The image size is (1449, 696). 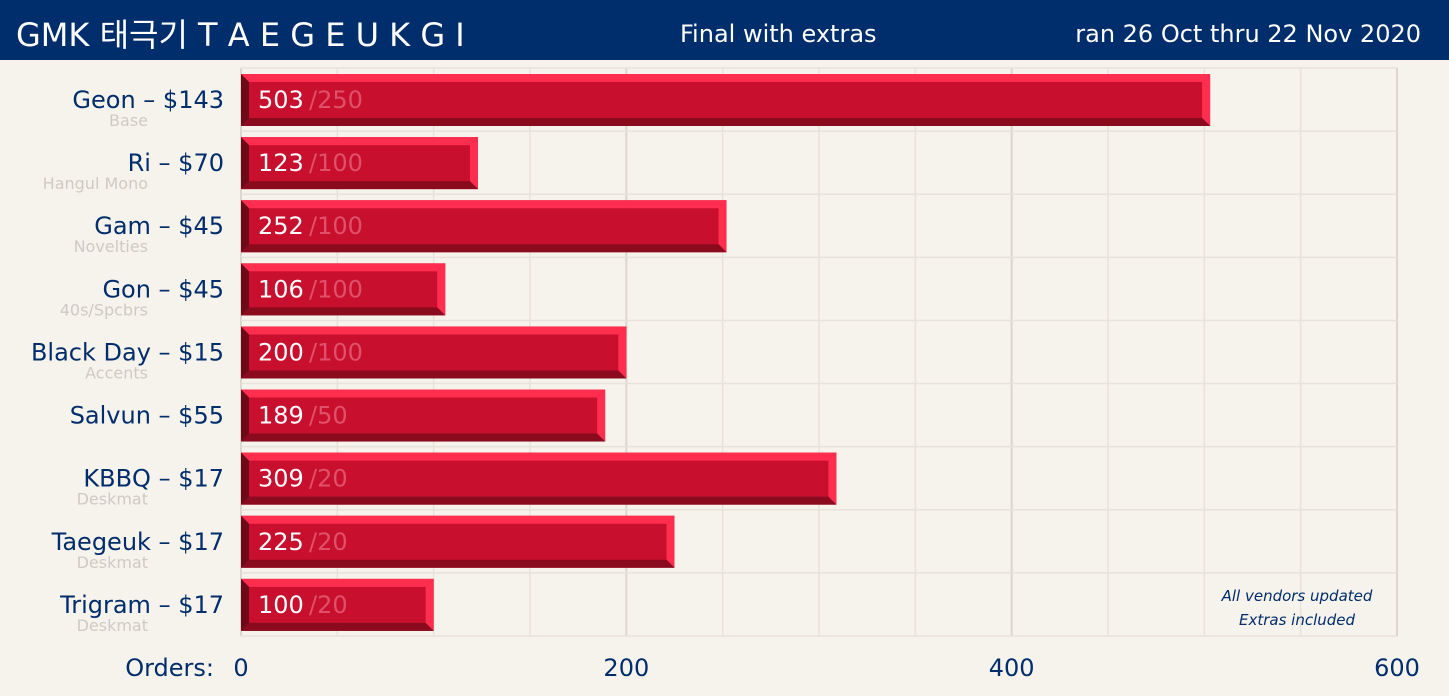 I want to click on x-tick-label: 200, so click(x=626, y=668).